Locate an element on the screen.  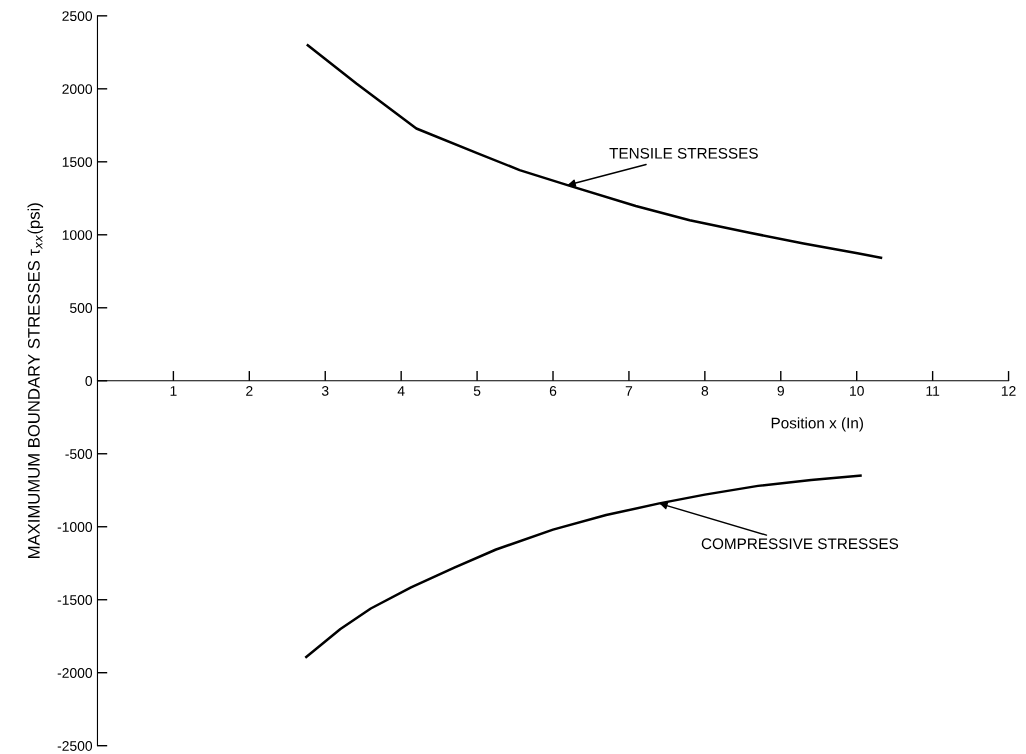
x-tick-label: 7 is located at coordinates (629, 391).